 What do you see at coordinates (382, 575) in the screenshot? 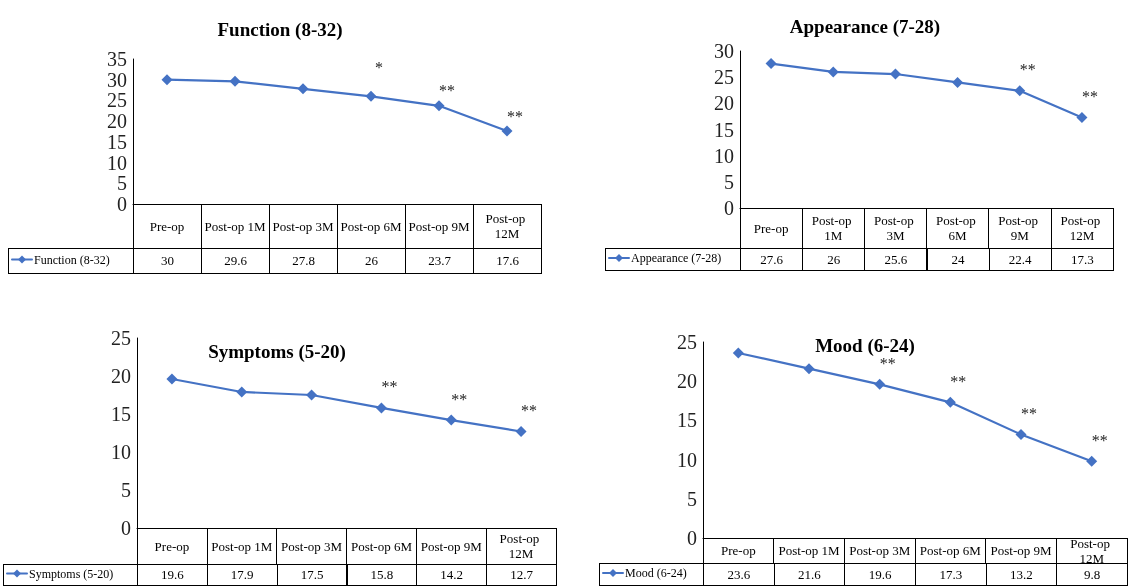
I see `data-label: 15.8` at bounding box center [382, 575].